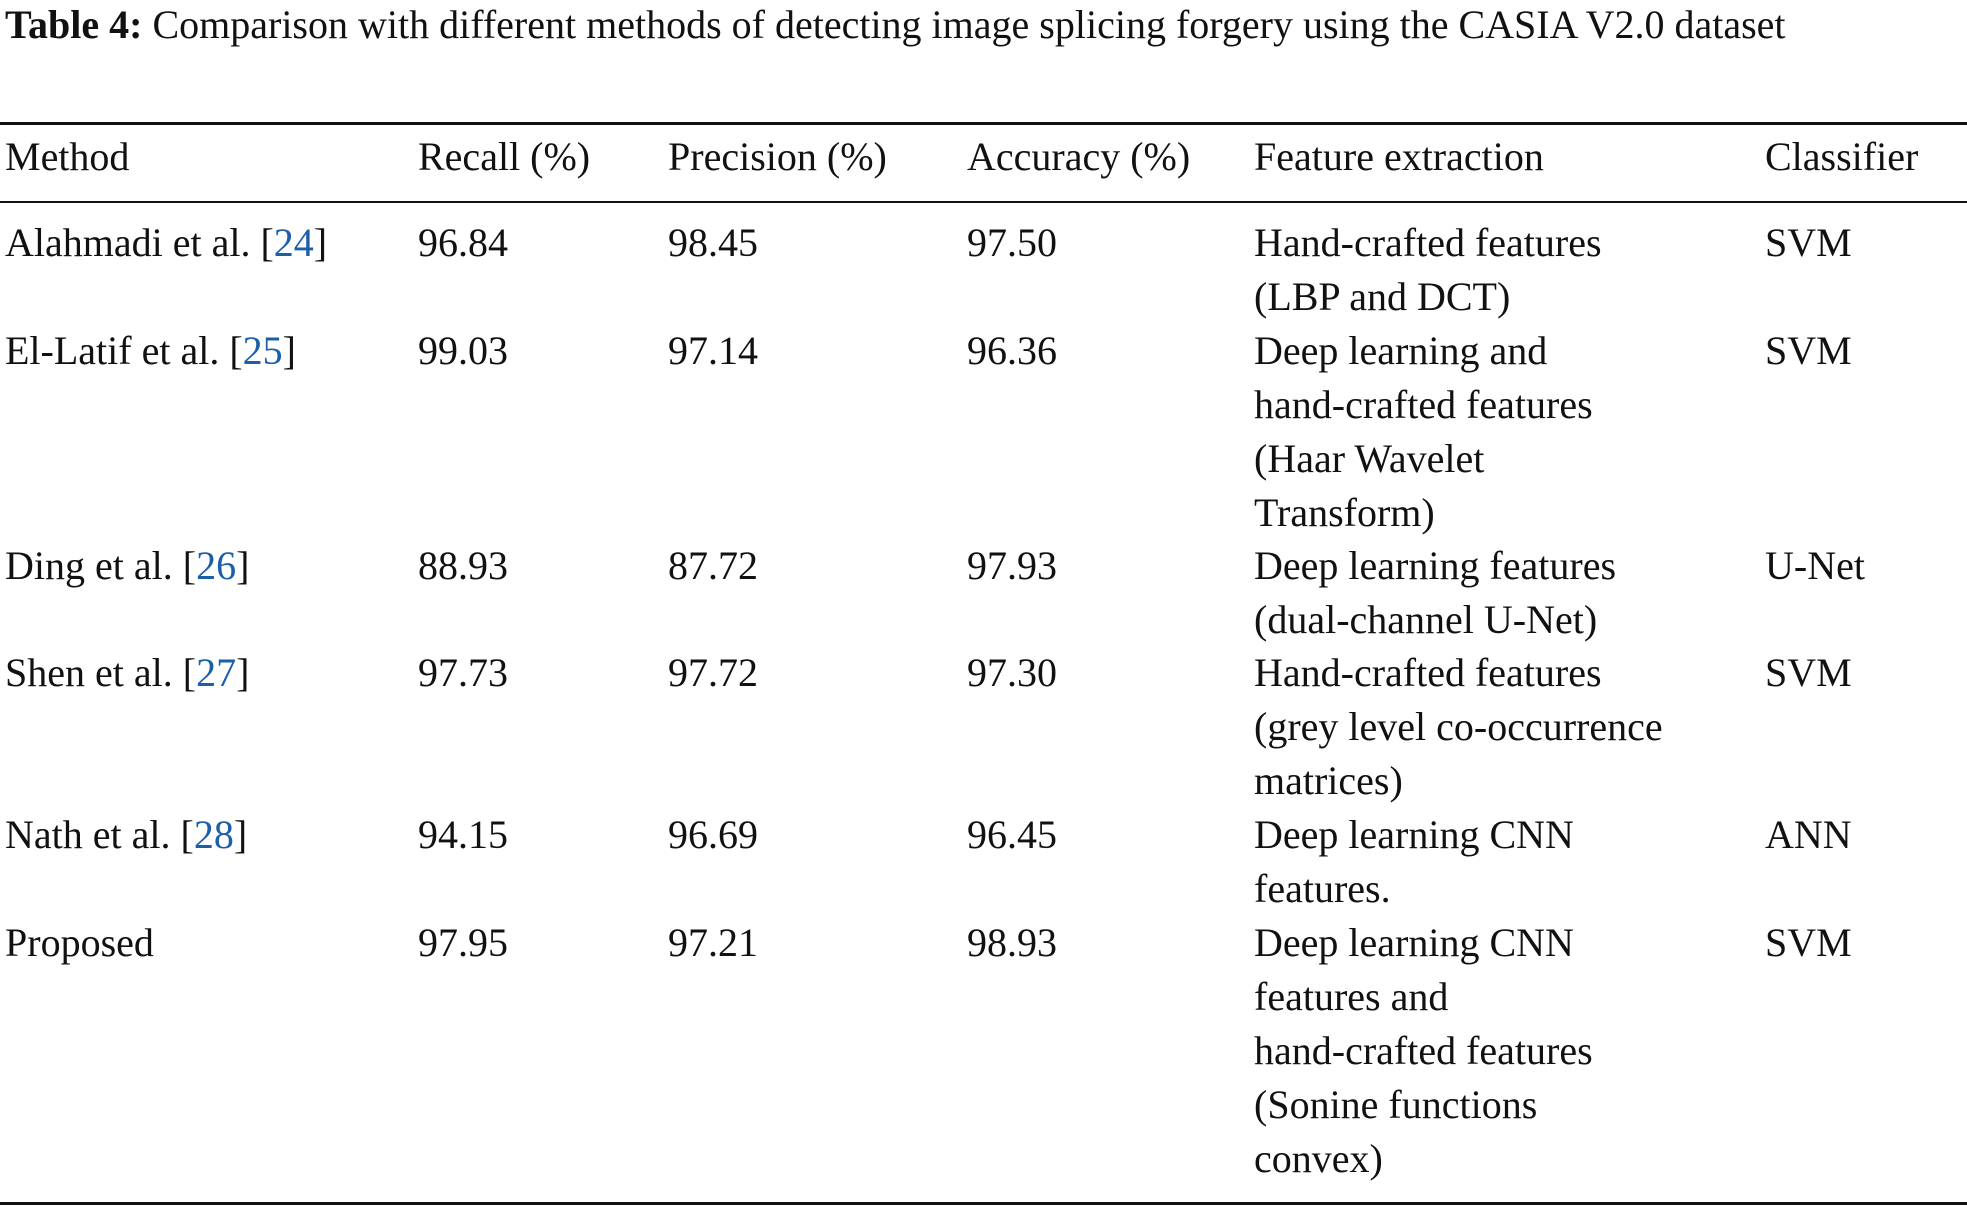 This screenshot has width=1967, height=1208. I want to click on cell-precision: 97.21, so click(713, 942).